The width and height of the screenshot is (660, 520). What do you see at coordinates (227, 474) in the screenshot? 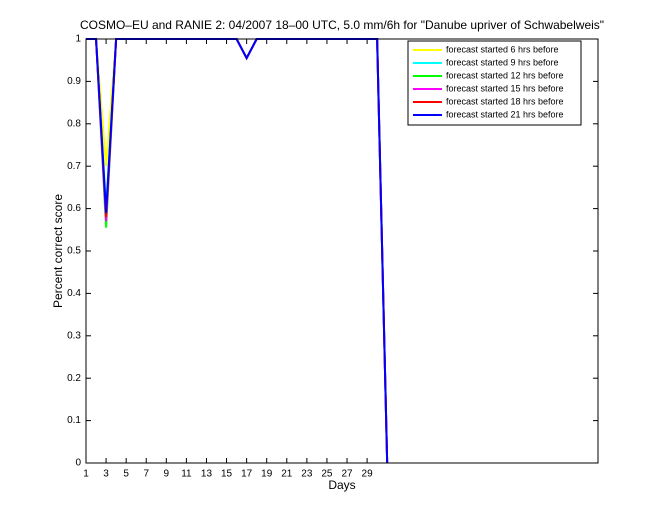
I see `x-tick-label: 15` at bounding box center [227, 474].